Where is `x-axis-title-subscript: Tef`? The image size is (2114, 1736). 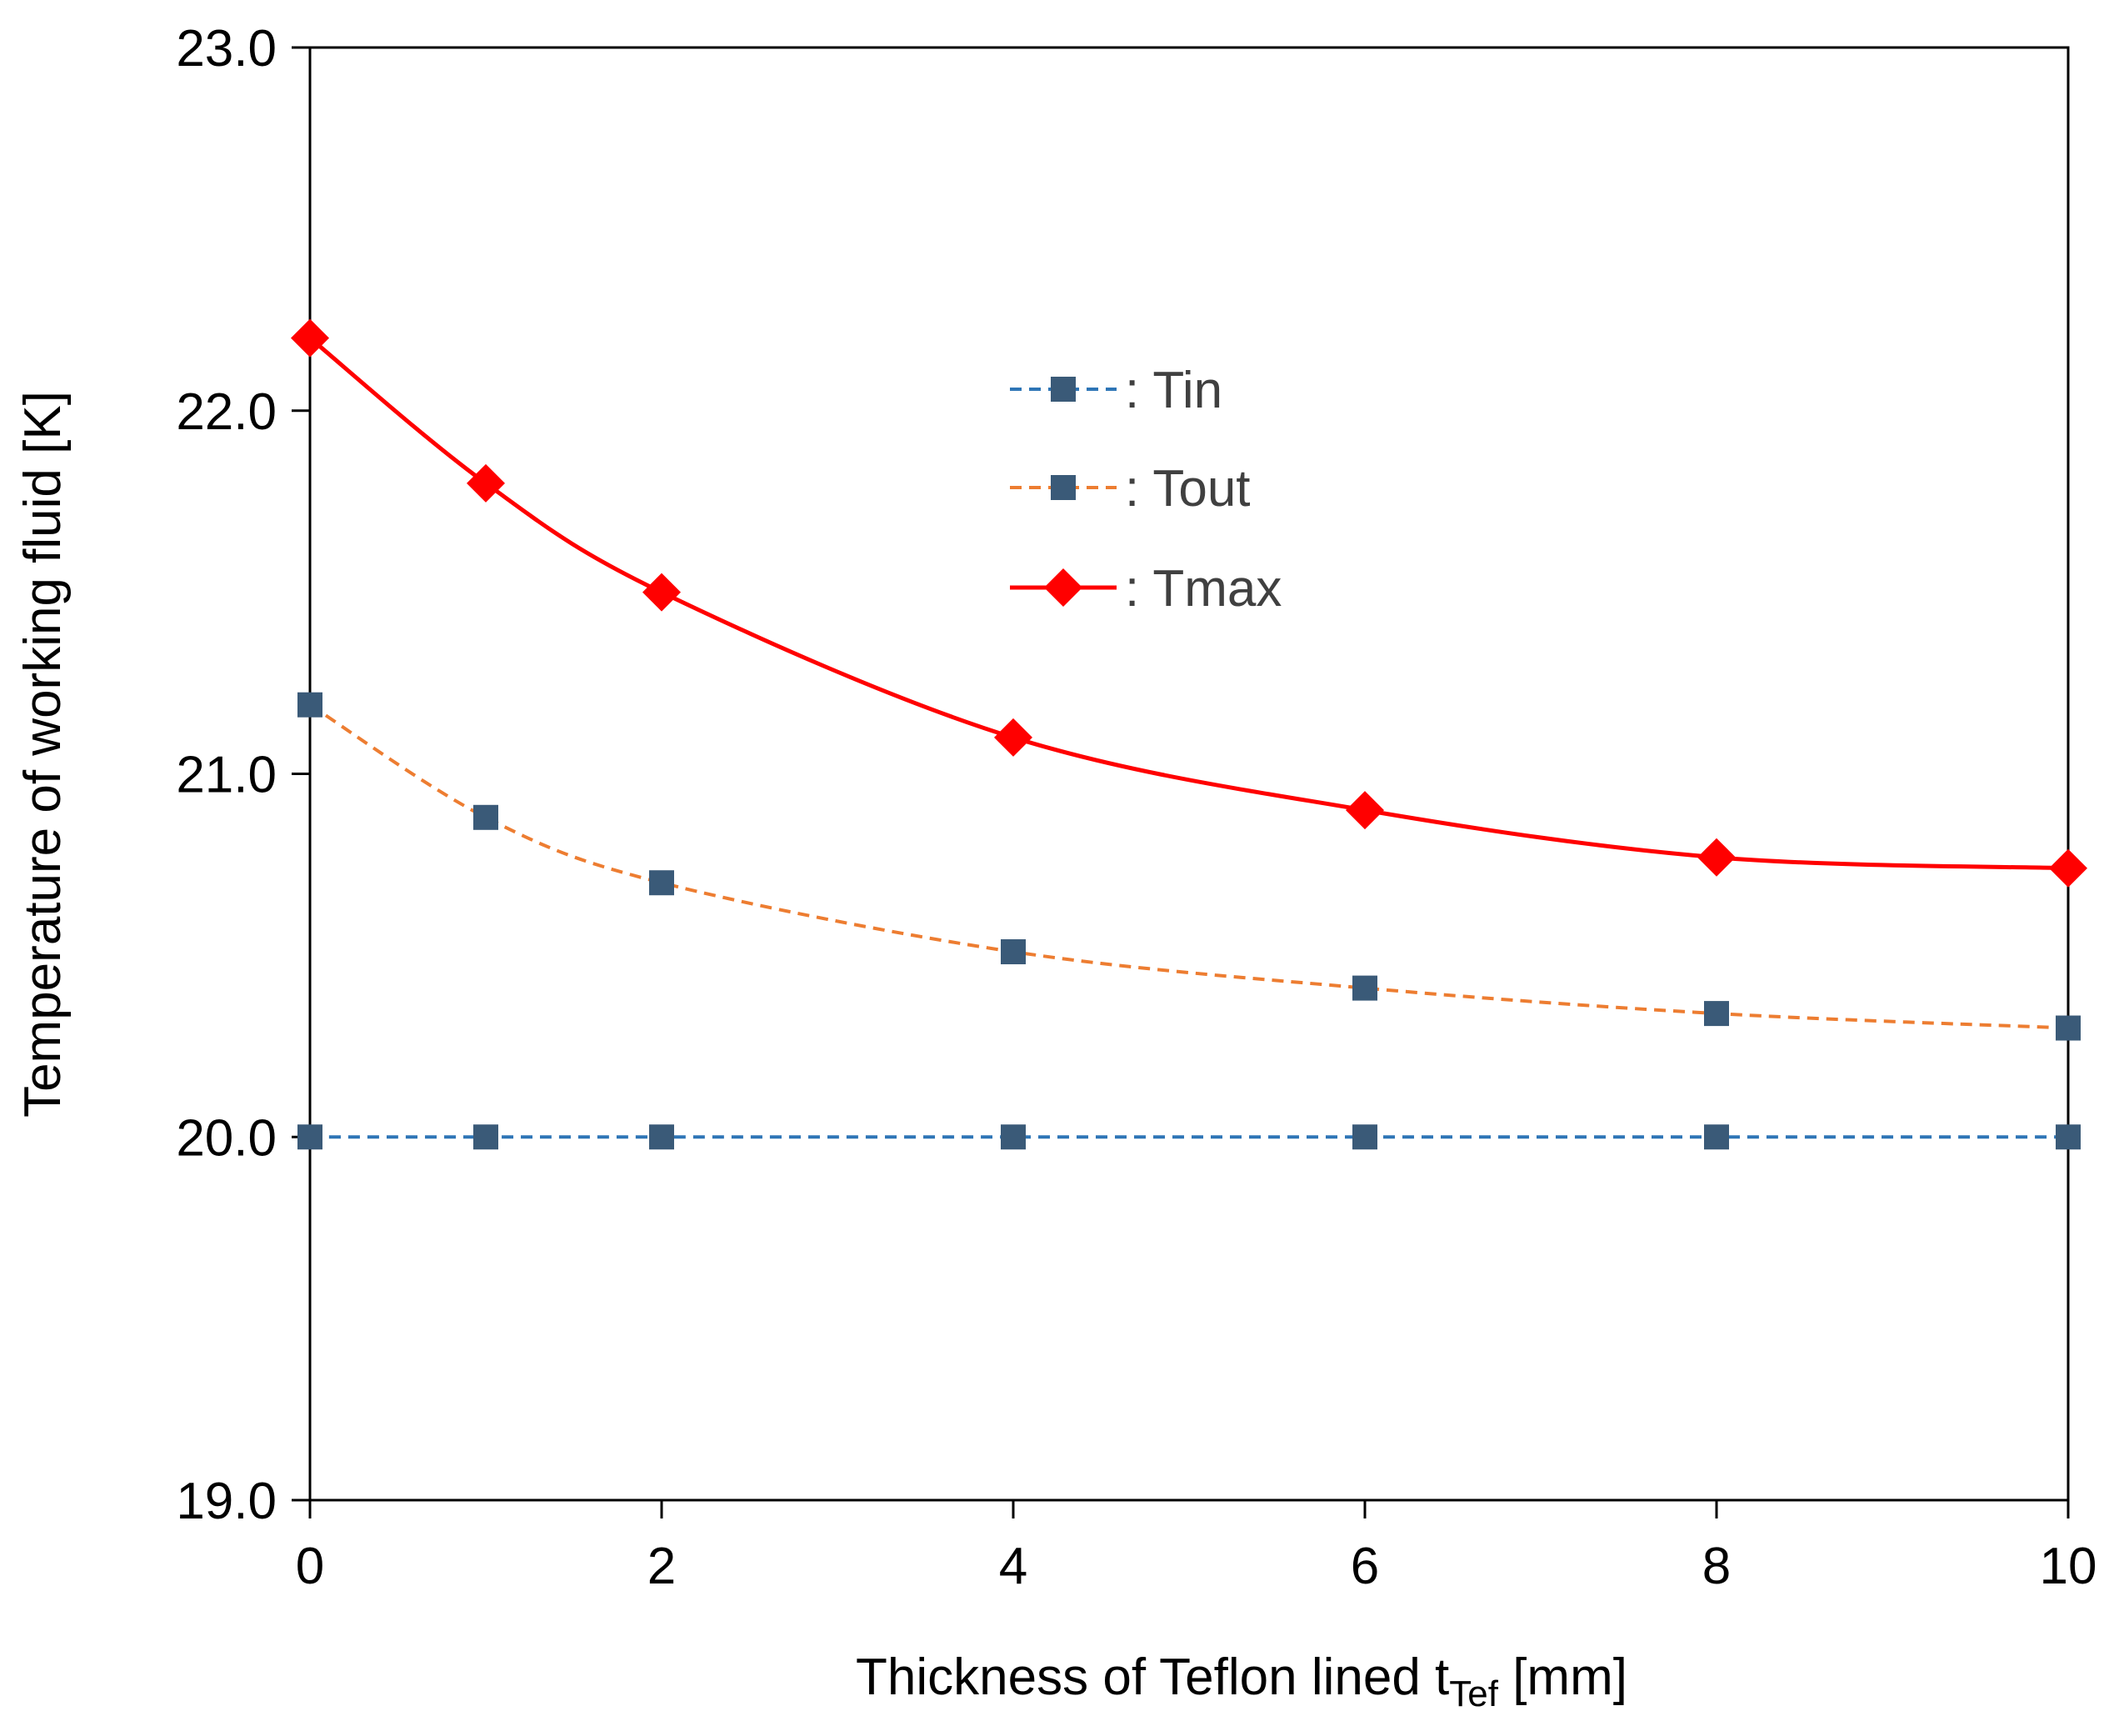 x-axis-title-subscript: Tef is located at coordinates (1474, 1694).